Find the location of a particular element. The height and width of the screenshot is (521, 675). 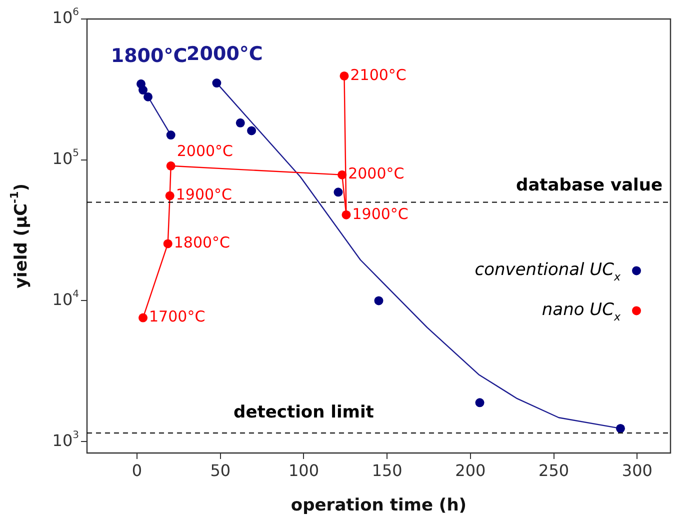

ref-line-label: detection limit is located at coordinates (304, 412).